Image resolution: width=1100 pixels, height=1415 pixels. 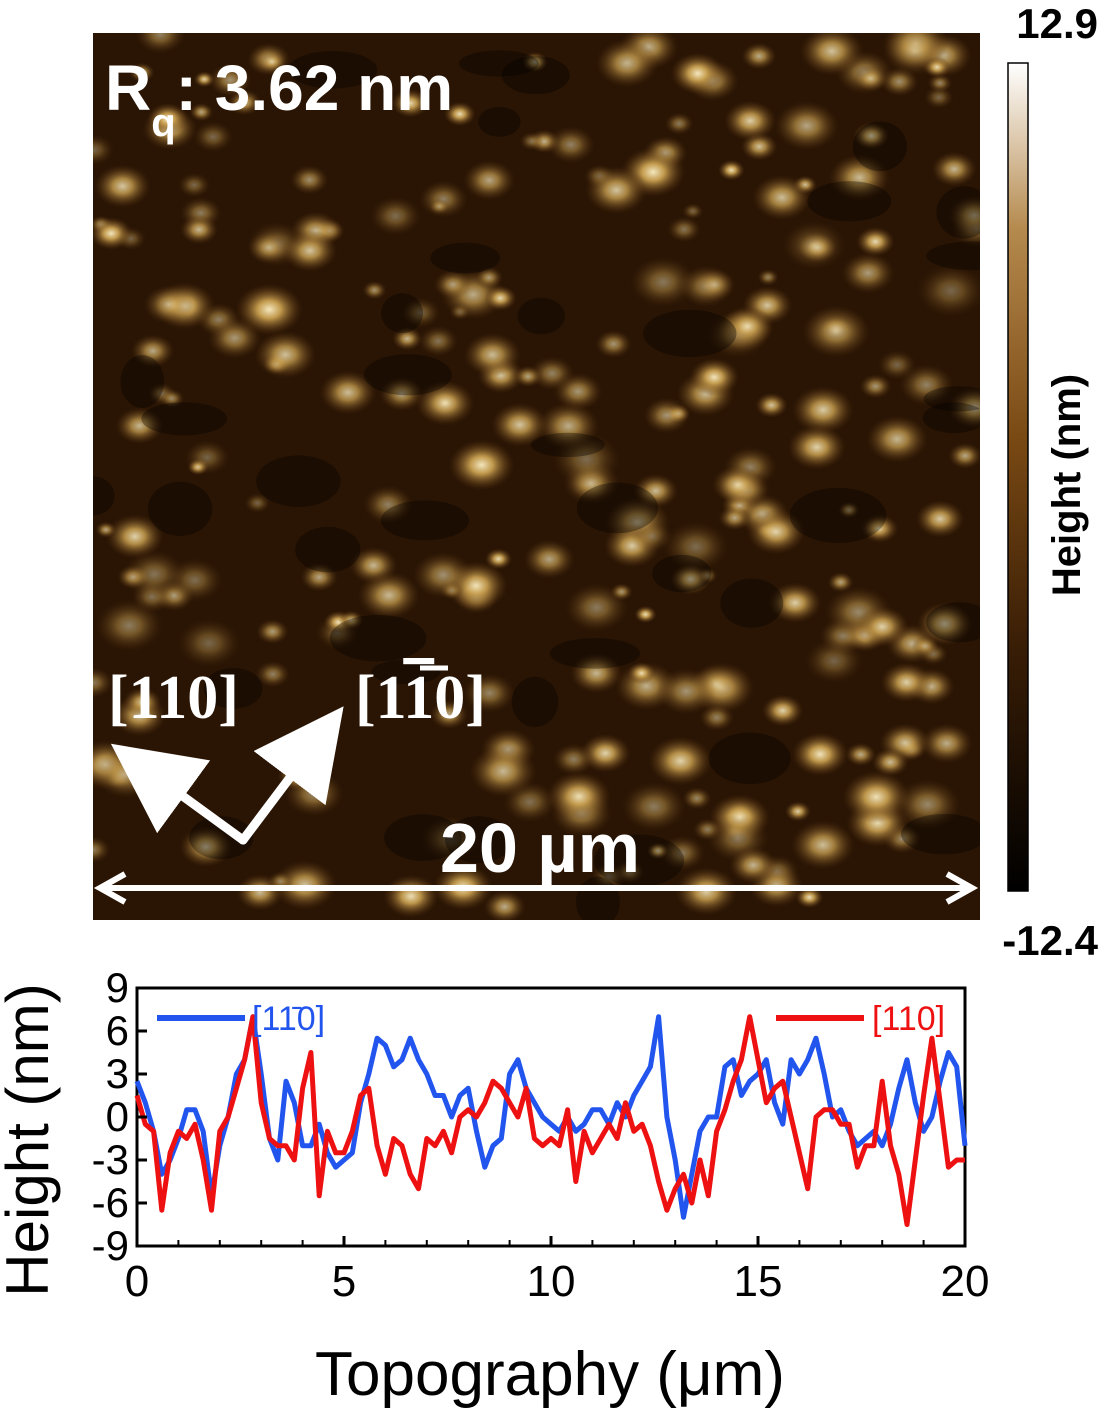 What do you see at coordinates (551, 1120) in the screenshot?
I see `series-layer` at bounding box center [551, 1120].